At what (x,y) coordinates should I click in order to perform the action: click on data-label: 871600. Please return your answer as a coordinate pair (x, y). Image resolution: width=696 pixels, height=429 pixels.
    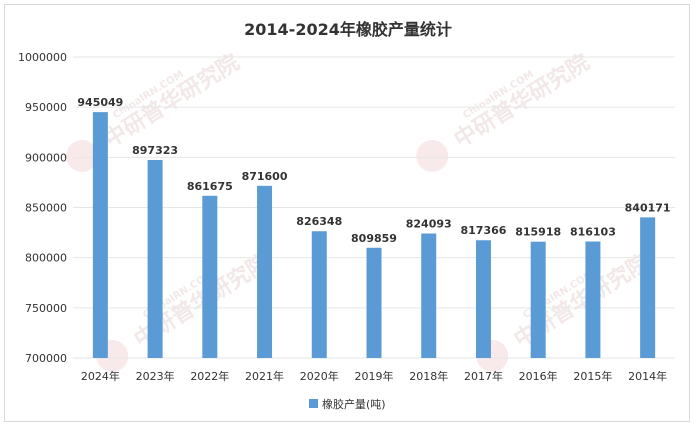
    Looking at the image, I should click on (265, 176).